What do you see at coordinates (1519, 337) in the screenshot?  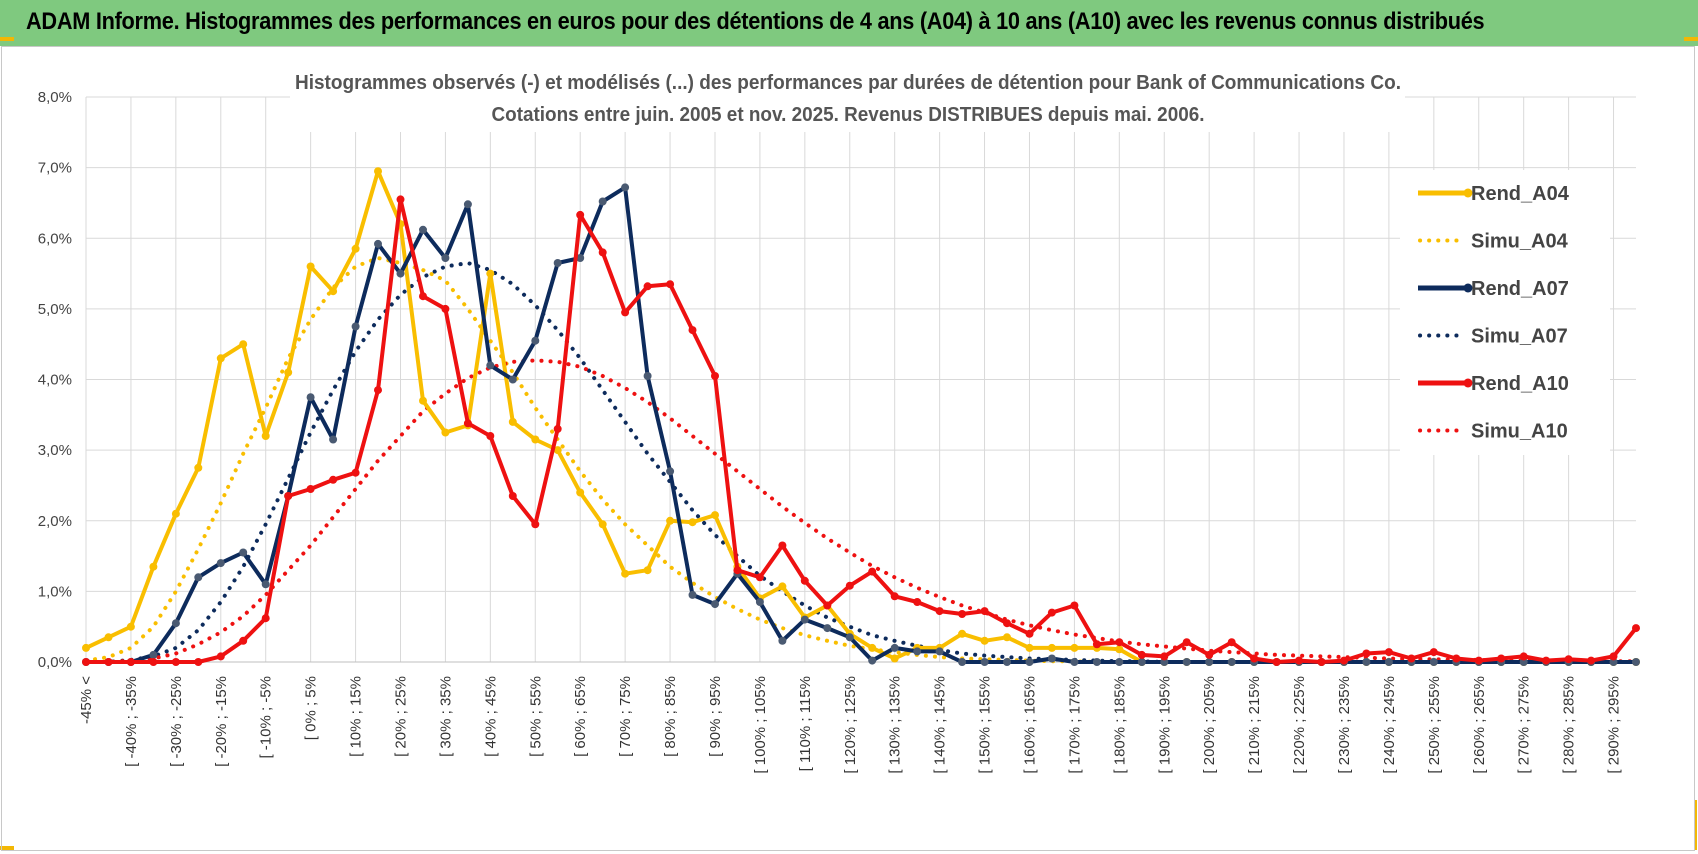 I see `legend-label-simu-a07: Simu_A07` at bounding box center [1519, 337].